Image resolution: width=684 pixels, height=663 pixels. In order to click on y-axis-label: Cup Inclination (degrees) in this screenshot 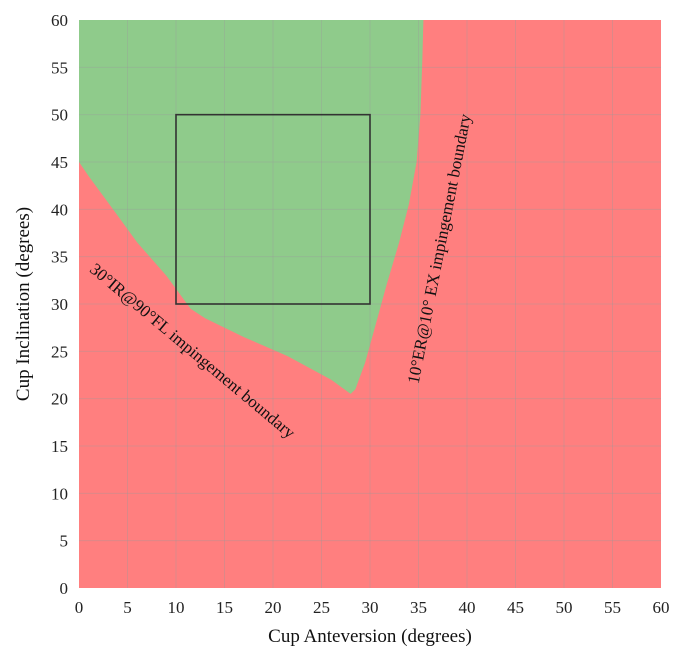, I will do `click(23, 304)`.